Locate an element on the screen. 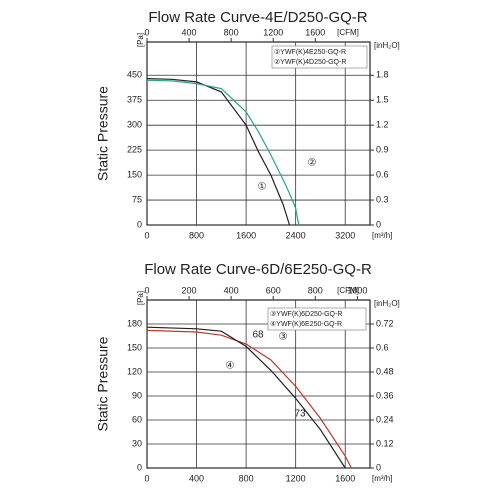 Image resolution: width=500 pixels, height=500 pixels. annotation: 73 is located at coordinates (300, 414).